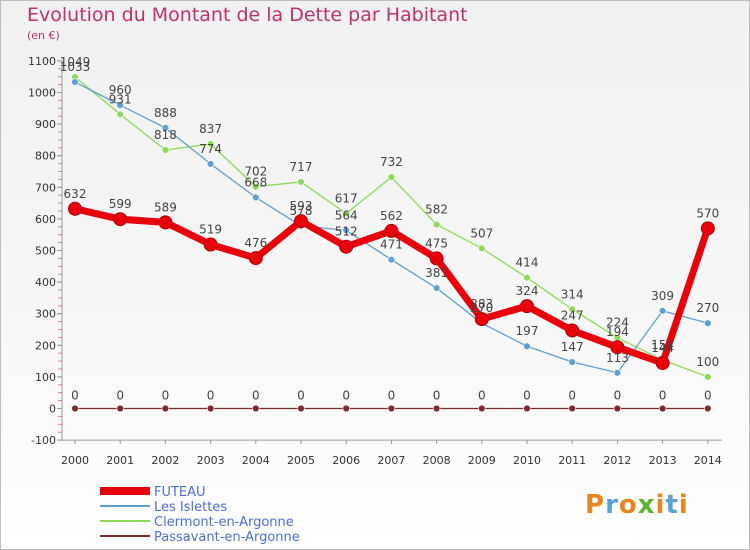 The image size is (750, 550). I want to click on y-tick-label: 900, so click(45, 124).